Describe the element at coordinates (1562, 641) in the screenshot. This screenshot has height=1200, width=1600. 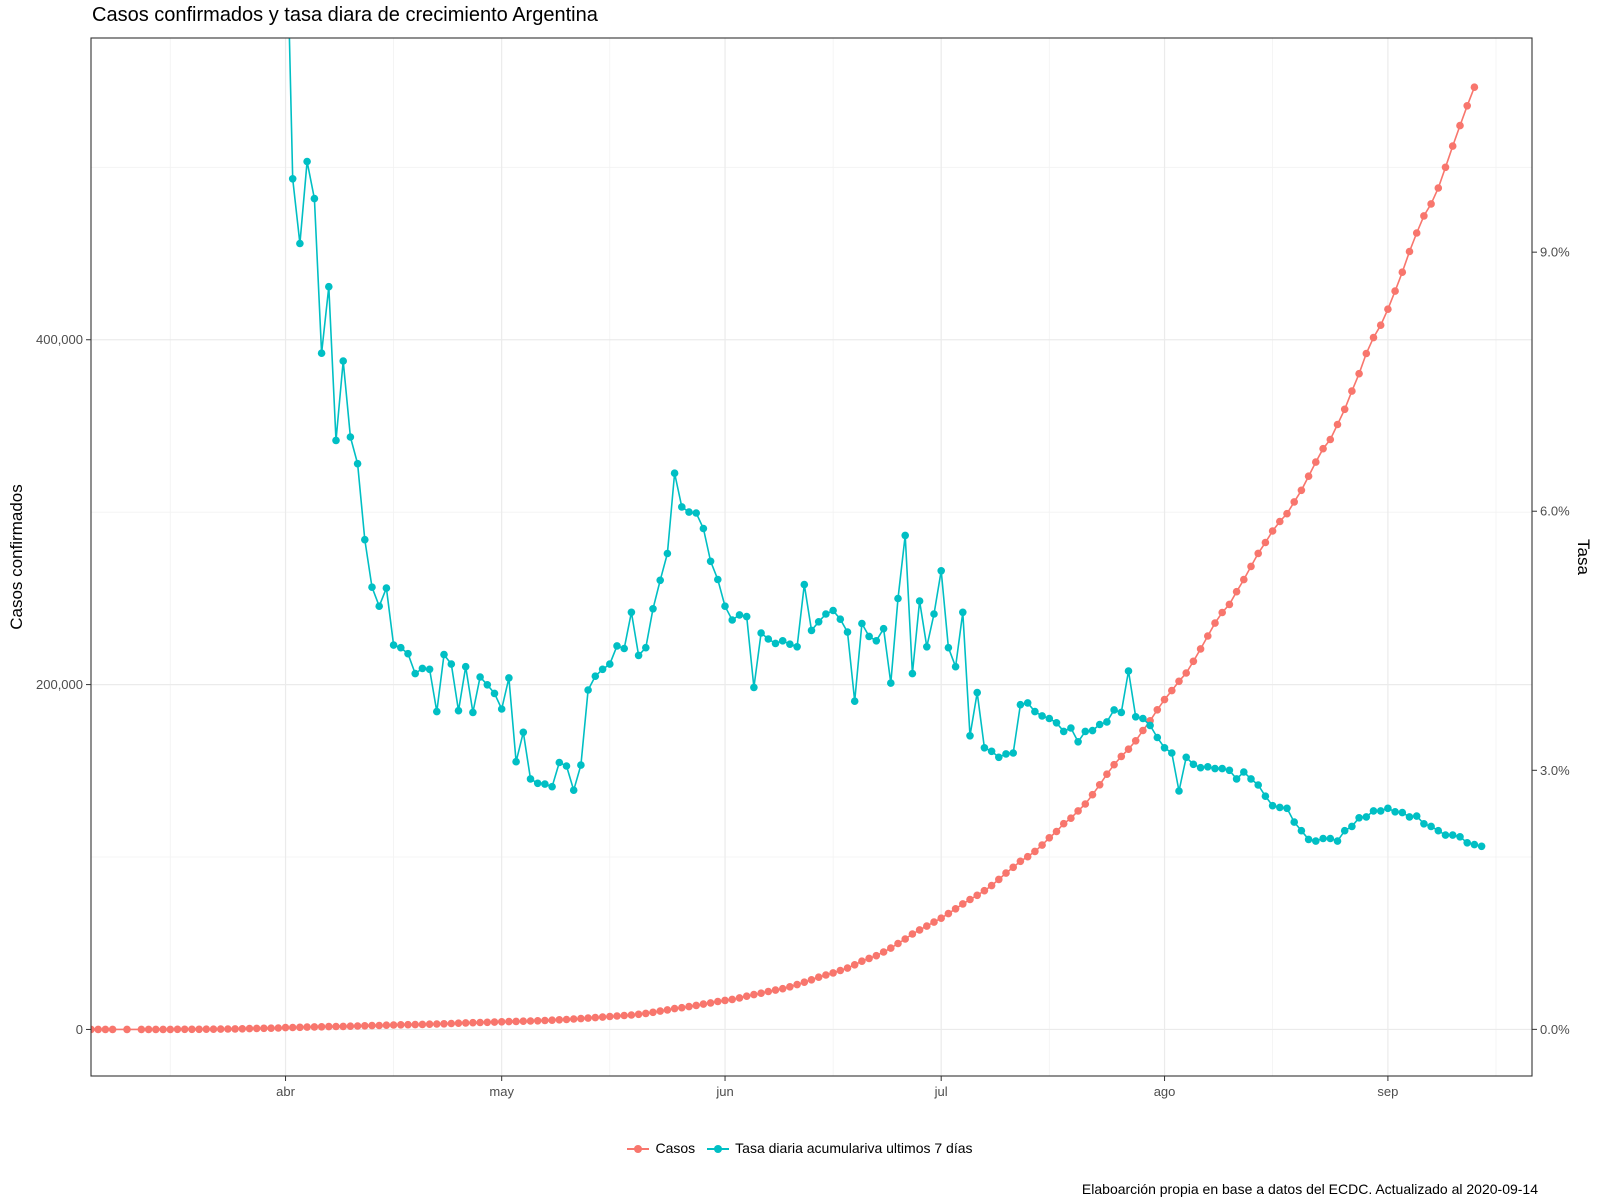
I see `y-axis-right: 0.0% 3.0% 6.0% 9.0% Tasa` at that location.